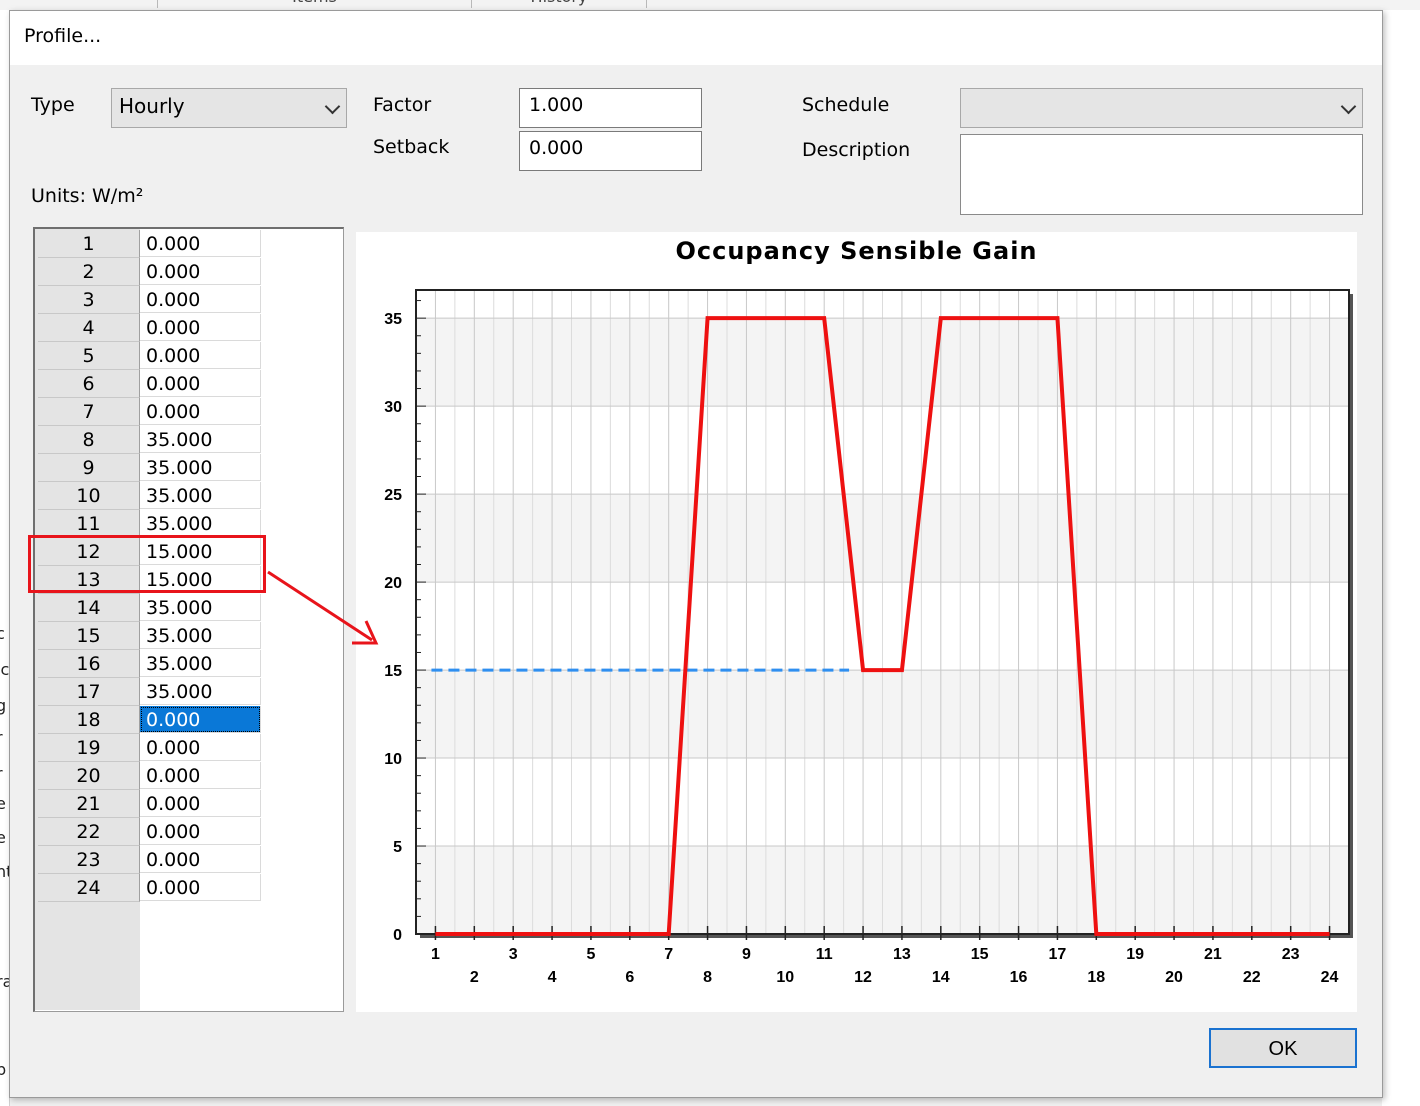  Describe the element at coordinates (856, 150) in the screenshot. I see `description-label: Description` at that location.